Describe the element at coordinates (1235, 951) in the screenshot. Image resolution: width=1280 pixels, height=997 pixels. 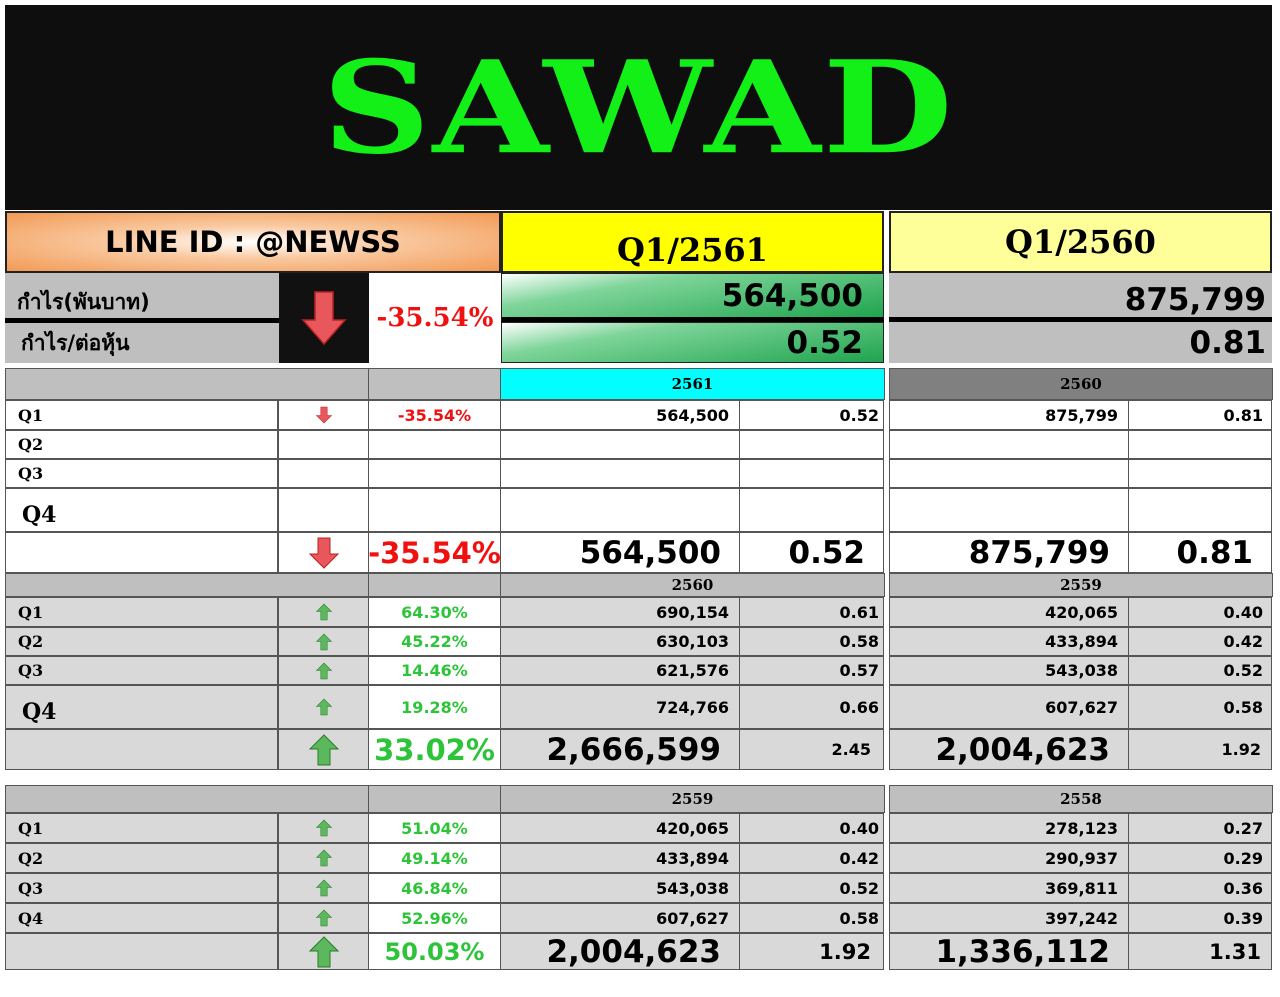
I see `total-year-b-eps-text: 1.31` at that location.